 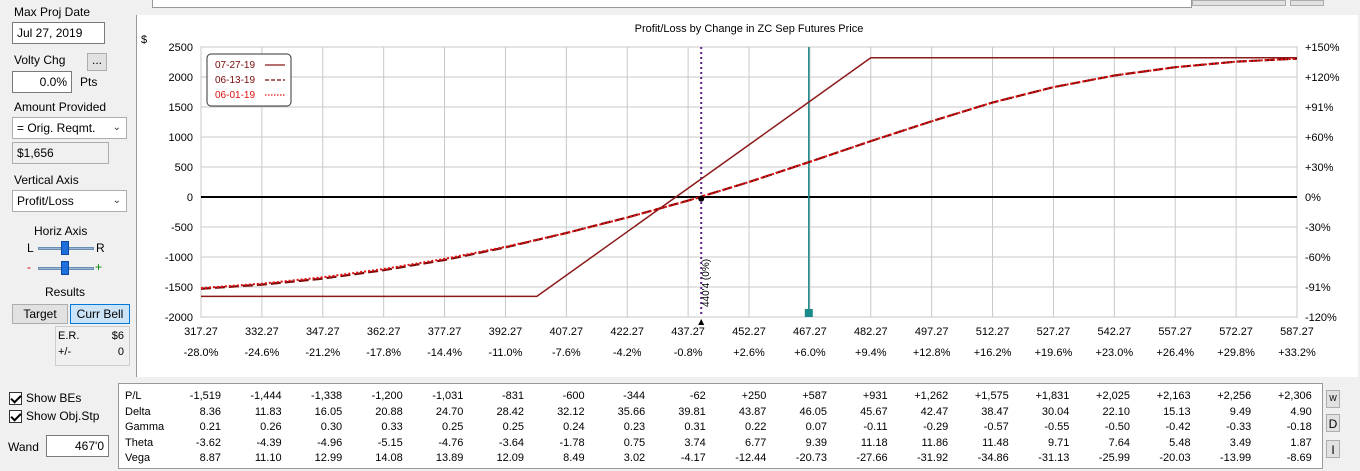 What do you see at coordinates (749, 353) in the screenshot?
I see `x-pct-tick-label: +2.6%` at bounding box center [749, 353].